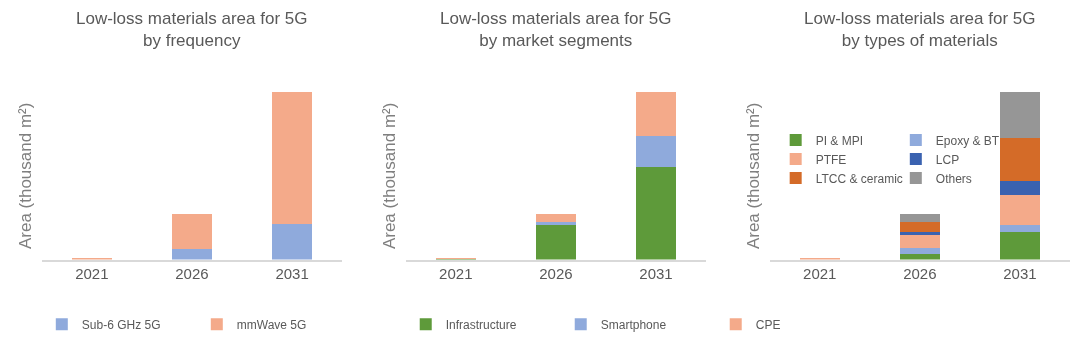 Image resolution: width=1080 pixels, height=345 pixels. Describe the element at coordinates (839, 140) in the screenshot. I see `legend-label: PI & MPI` at that location.